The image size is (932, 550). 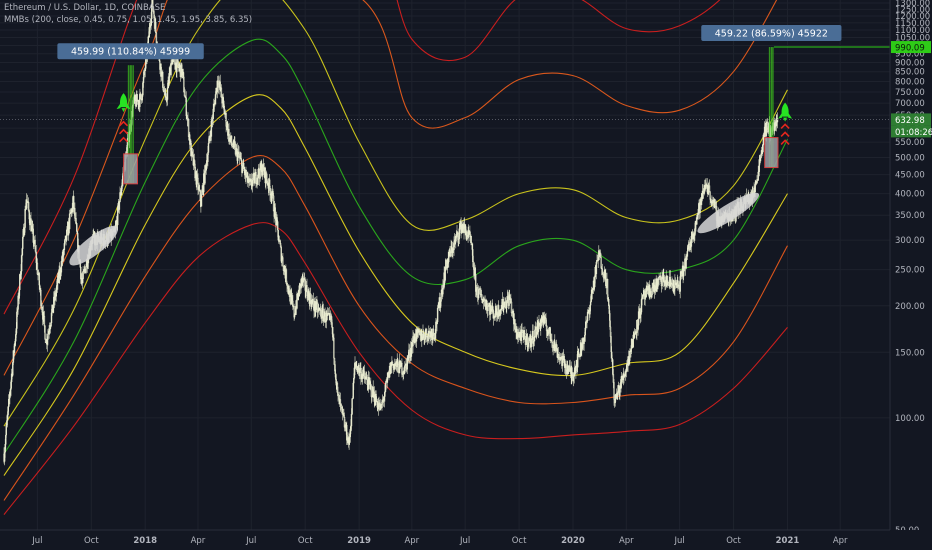 I want to click on y-axis-tick-label: 950.00, so click(x=910, y=55).